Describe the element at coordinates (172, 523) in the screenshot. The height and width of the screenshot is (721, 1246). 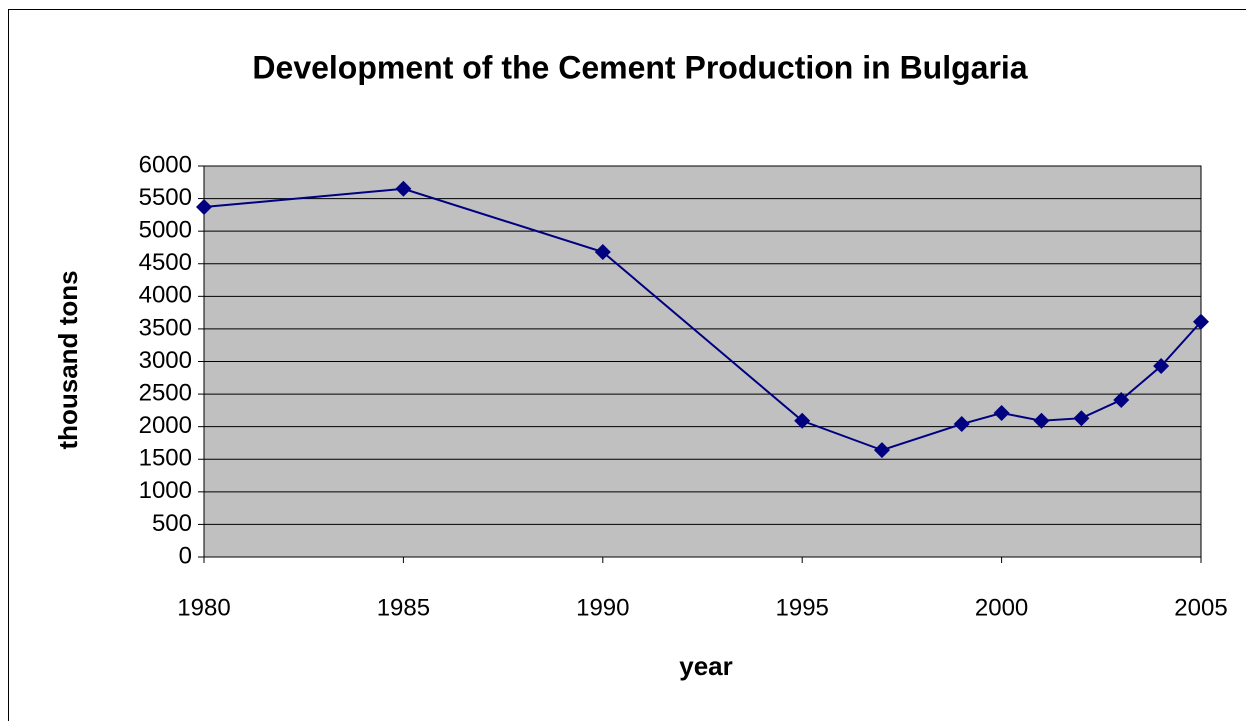
I see `y-tick-label: 500` at that location.